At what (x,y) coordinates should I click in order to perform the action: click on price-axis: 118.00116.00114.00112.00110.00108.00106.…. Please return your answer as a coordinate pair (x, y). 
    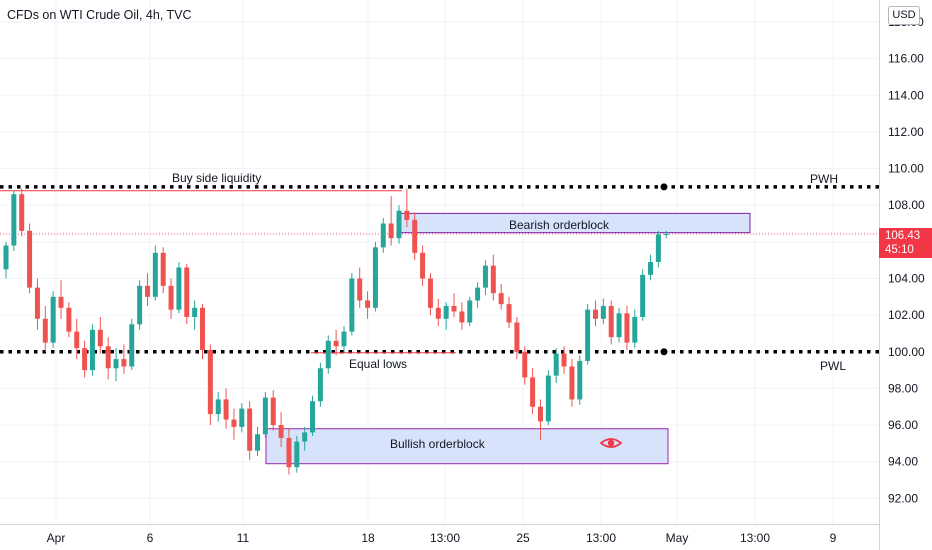
    Looking at the image, I should click on (902, 275).